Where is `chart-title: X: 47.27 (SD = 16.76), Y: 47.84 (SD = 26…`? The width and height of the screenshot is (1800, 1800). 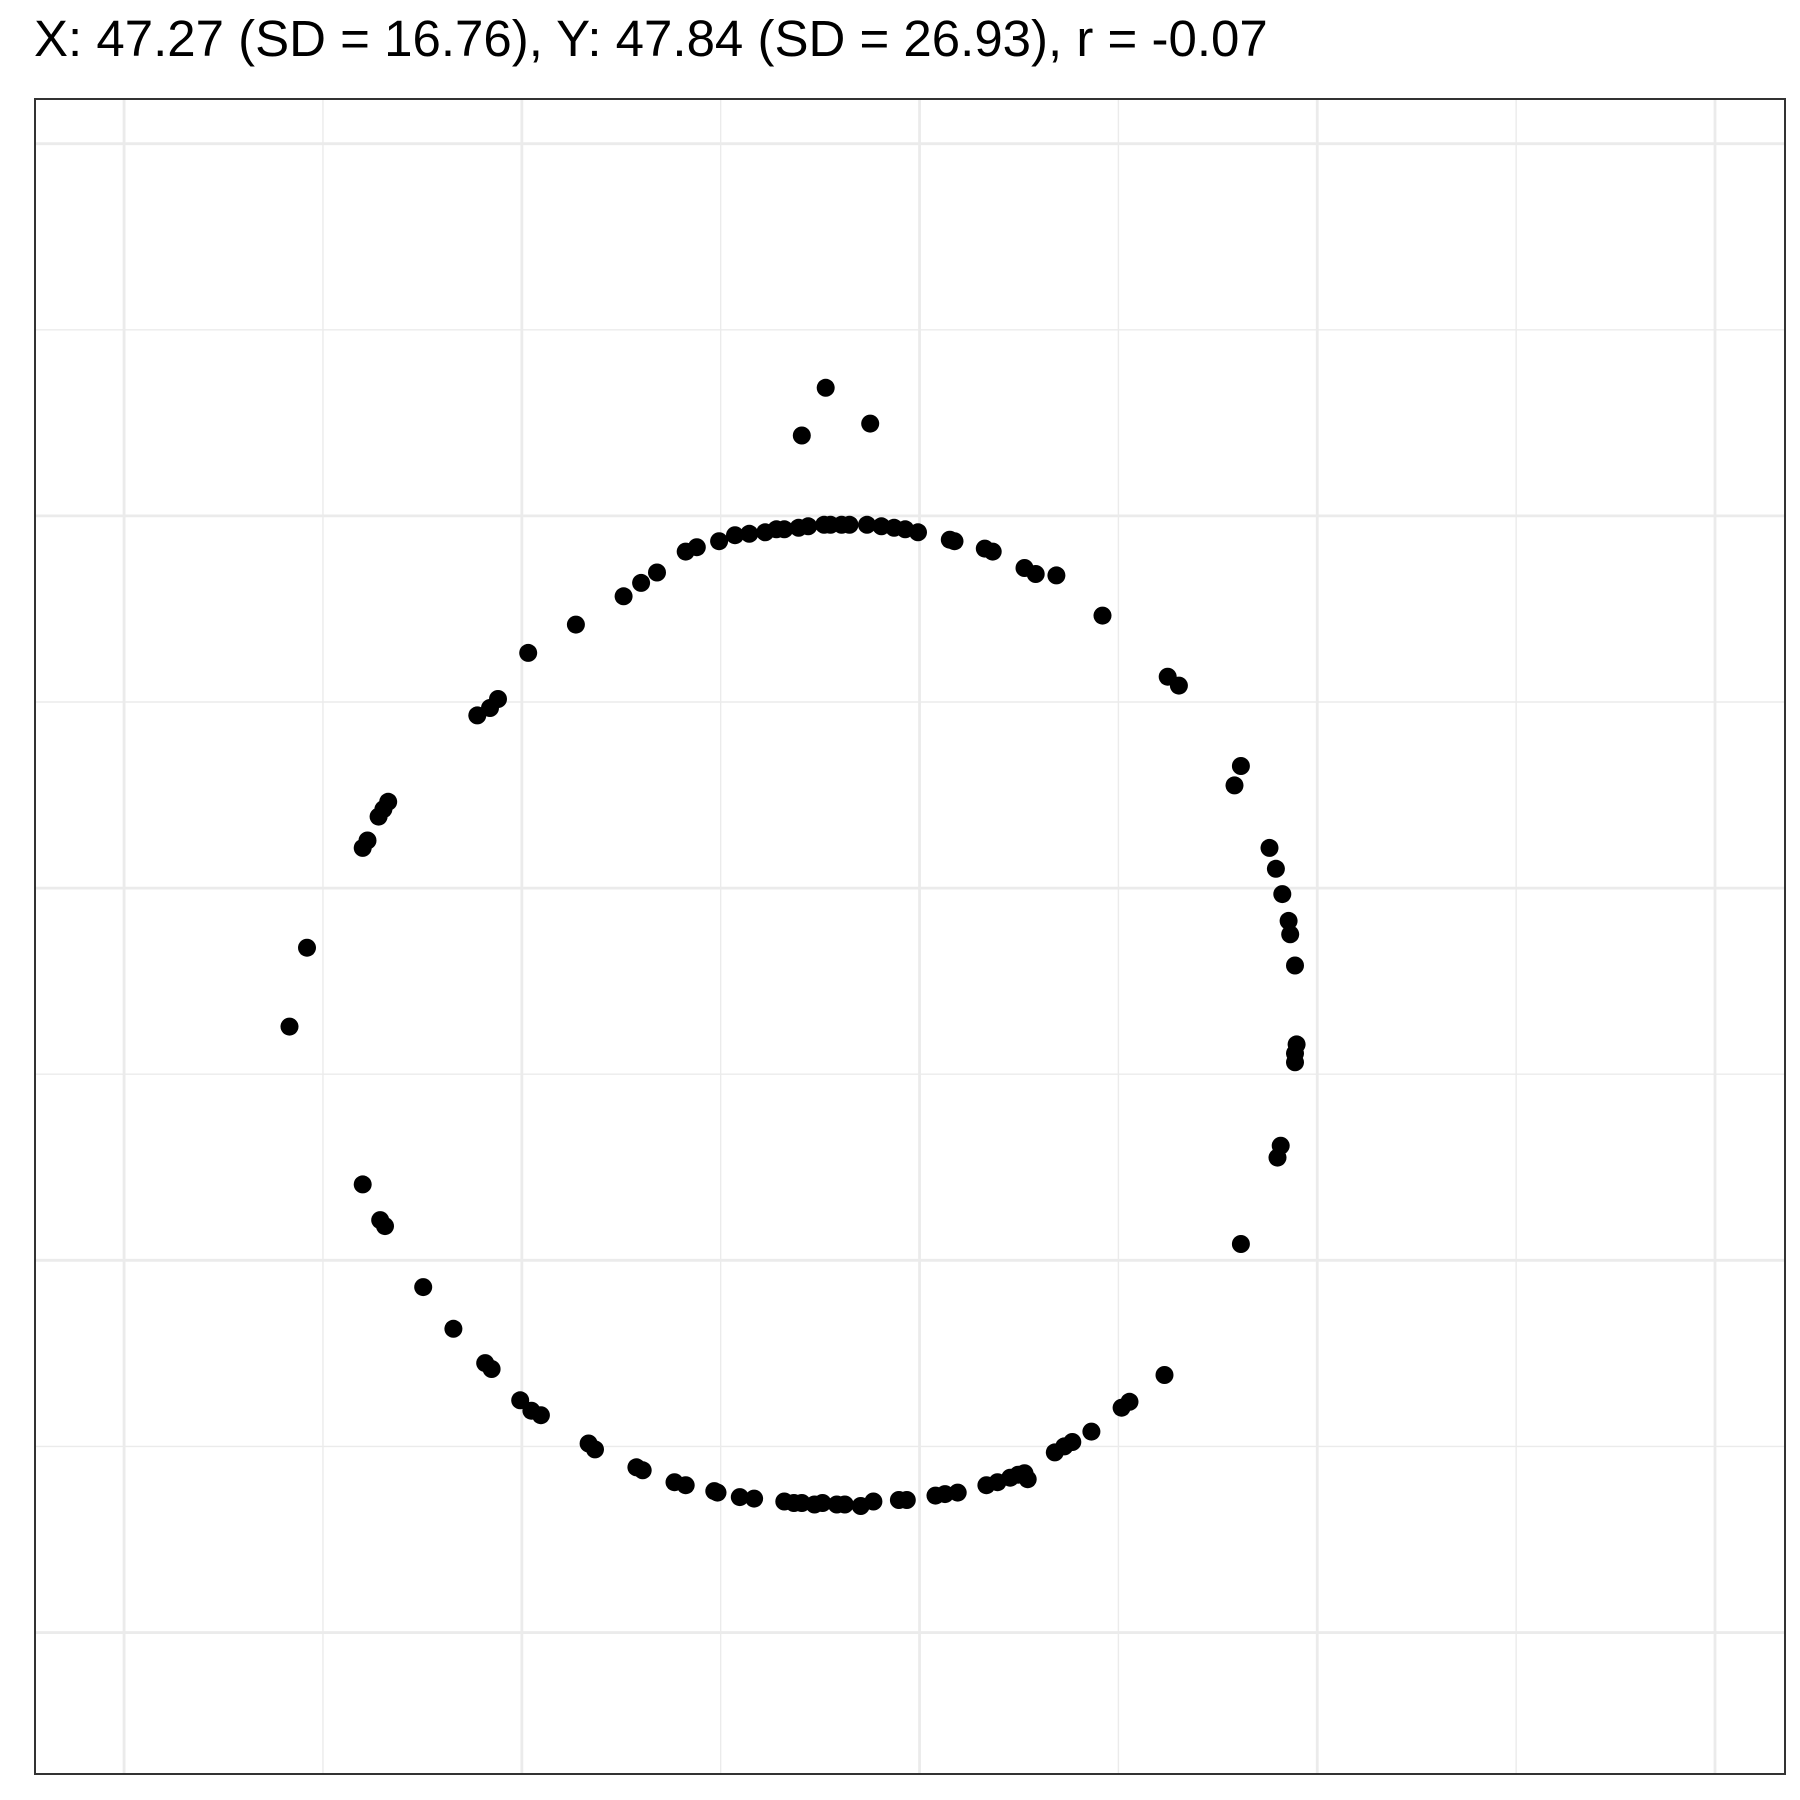 chart-title: X: 47.27 (SD = 16.76), Y: 47.84 (SD = 26… is located at coordinates (651, 38).